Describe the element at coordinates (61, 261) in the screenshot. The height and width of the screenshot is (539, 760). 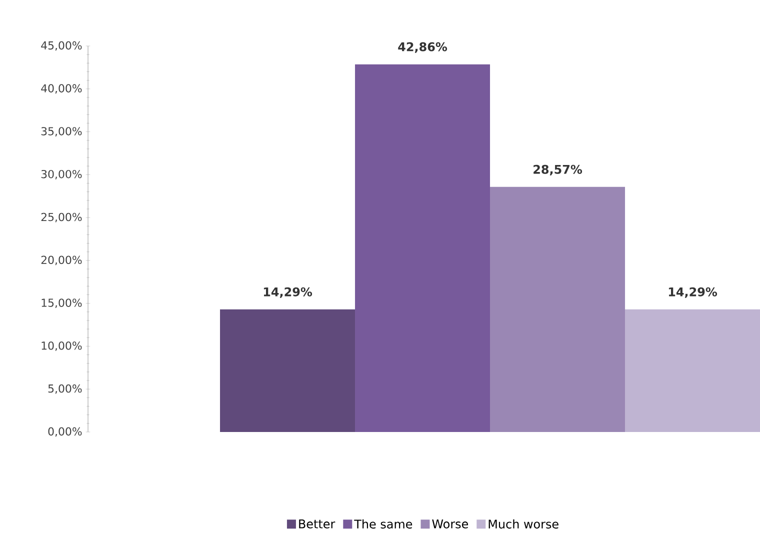
I see `y-tick-label: 20,00%` at that location.